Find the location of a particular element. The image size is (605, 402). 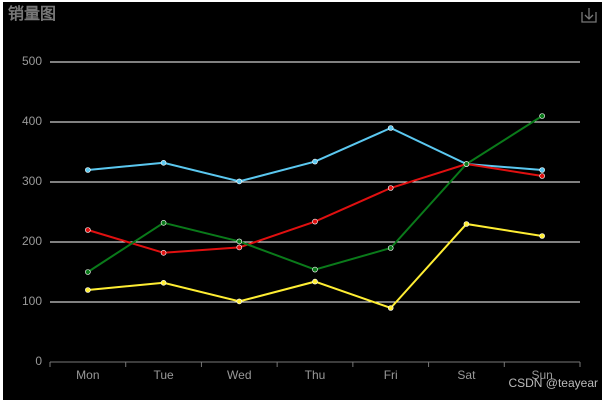

y-tick-label: 400 is located at coordinates (32, 121).